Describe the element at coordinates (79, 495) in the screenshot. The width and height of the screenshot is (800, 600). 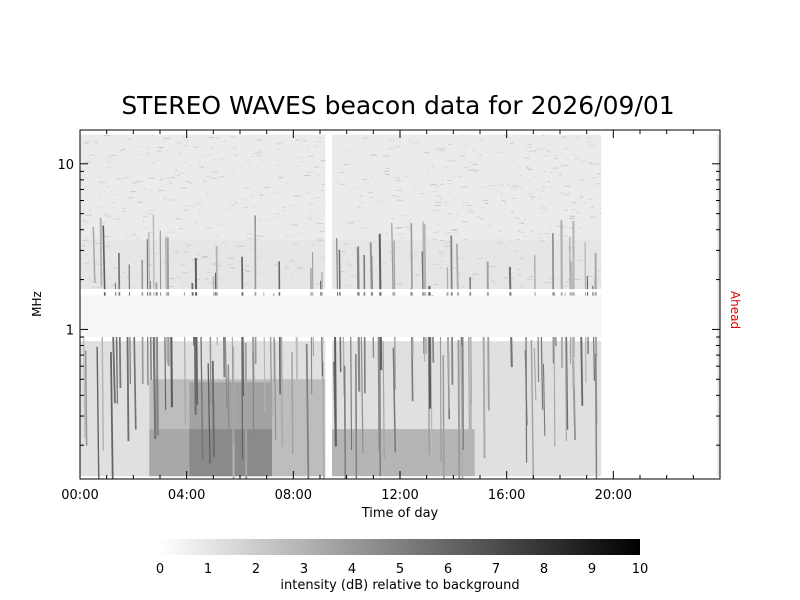
I see `x-tick-label: 00:00` at that location.